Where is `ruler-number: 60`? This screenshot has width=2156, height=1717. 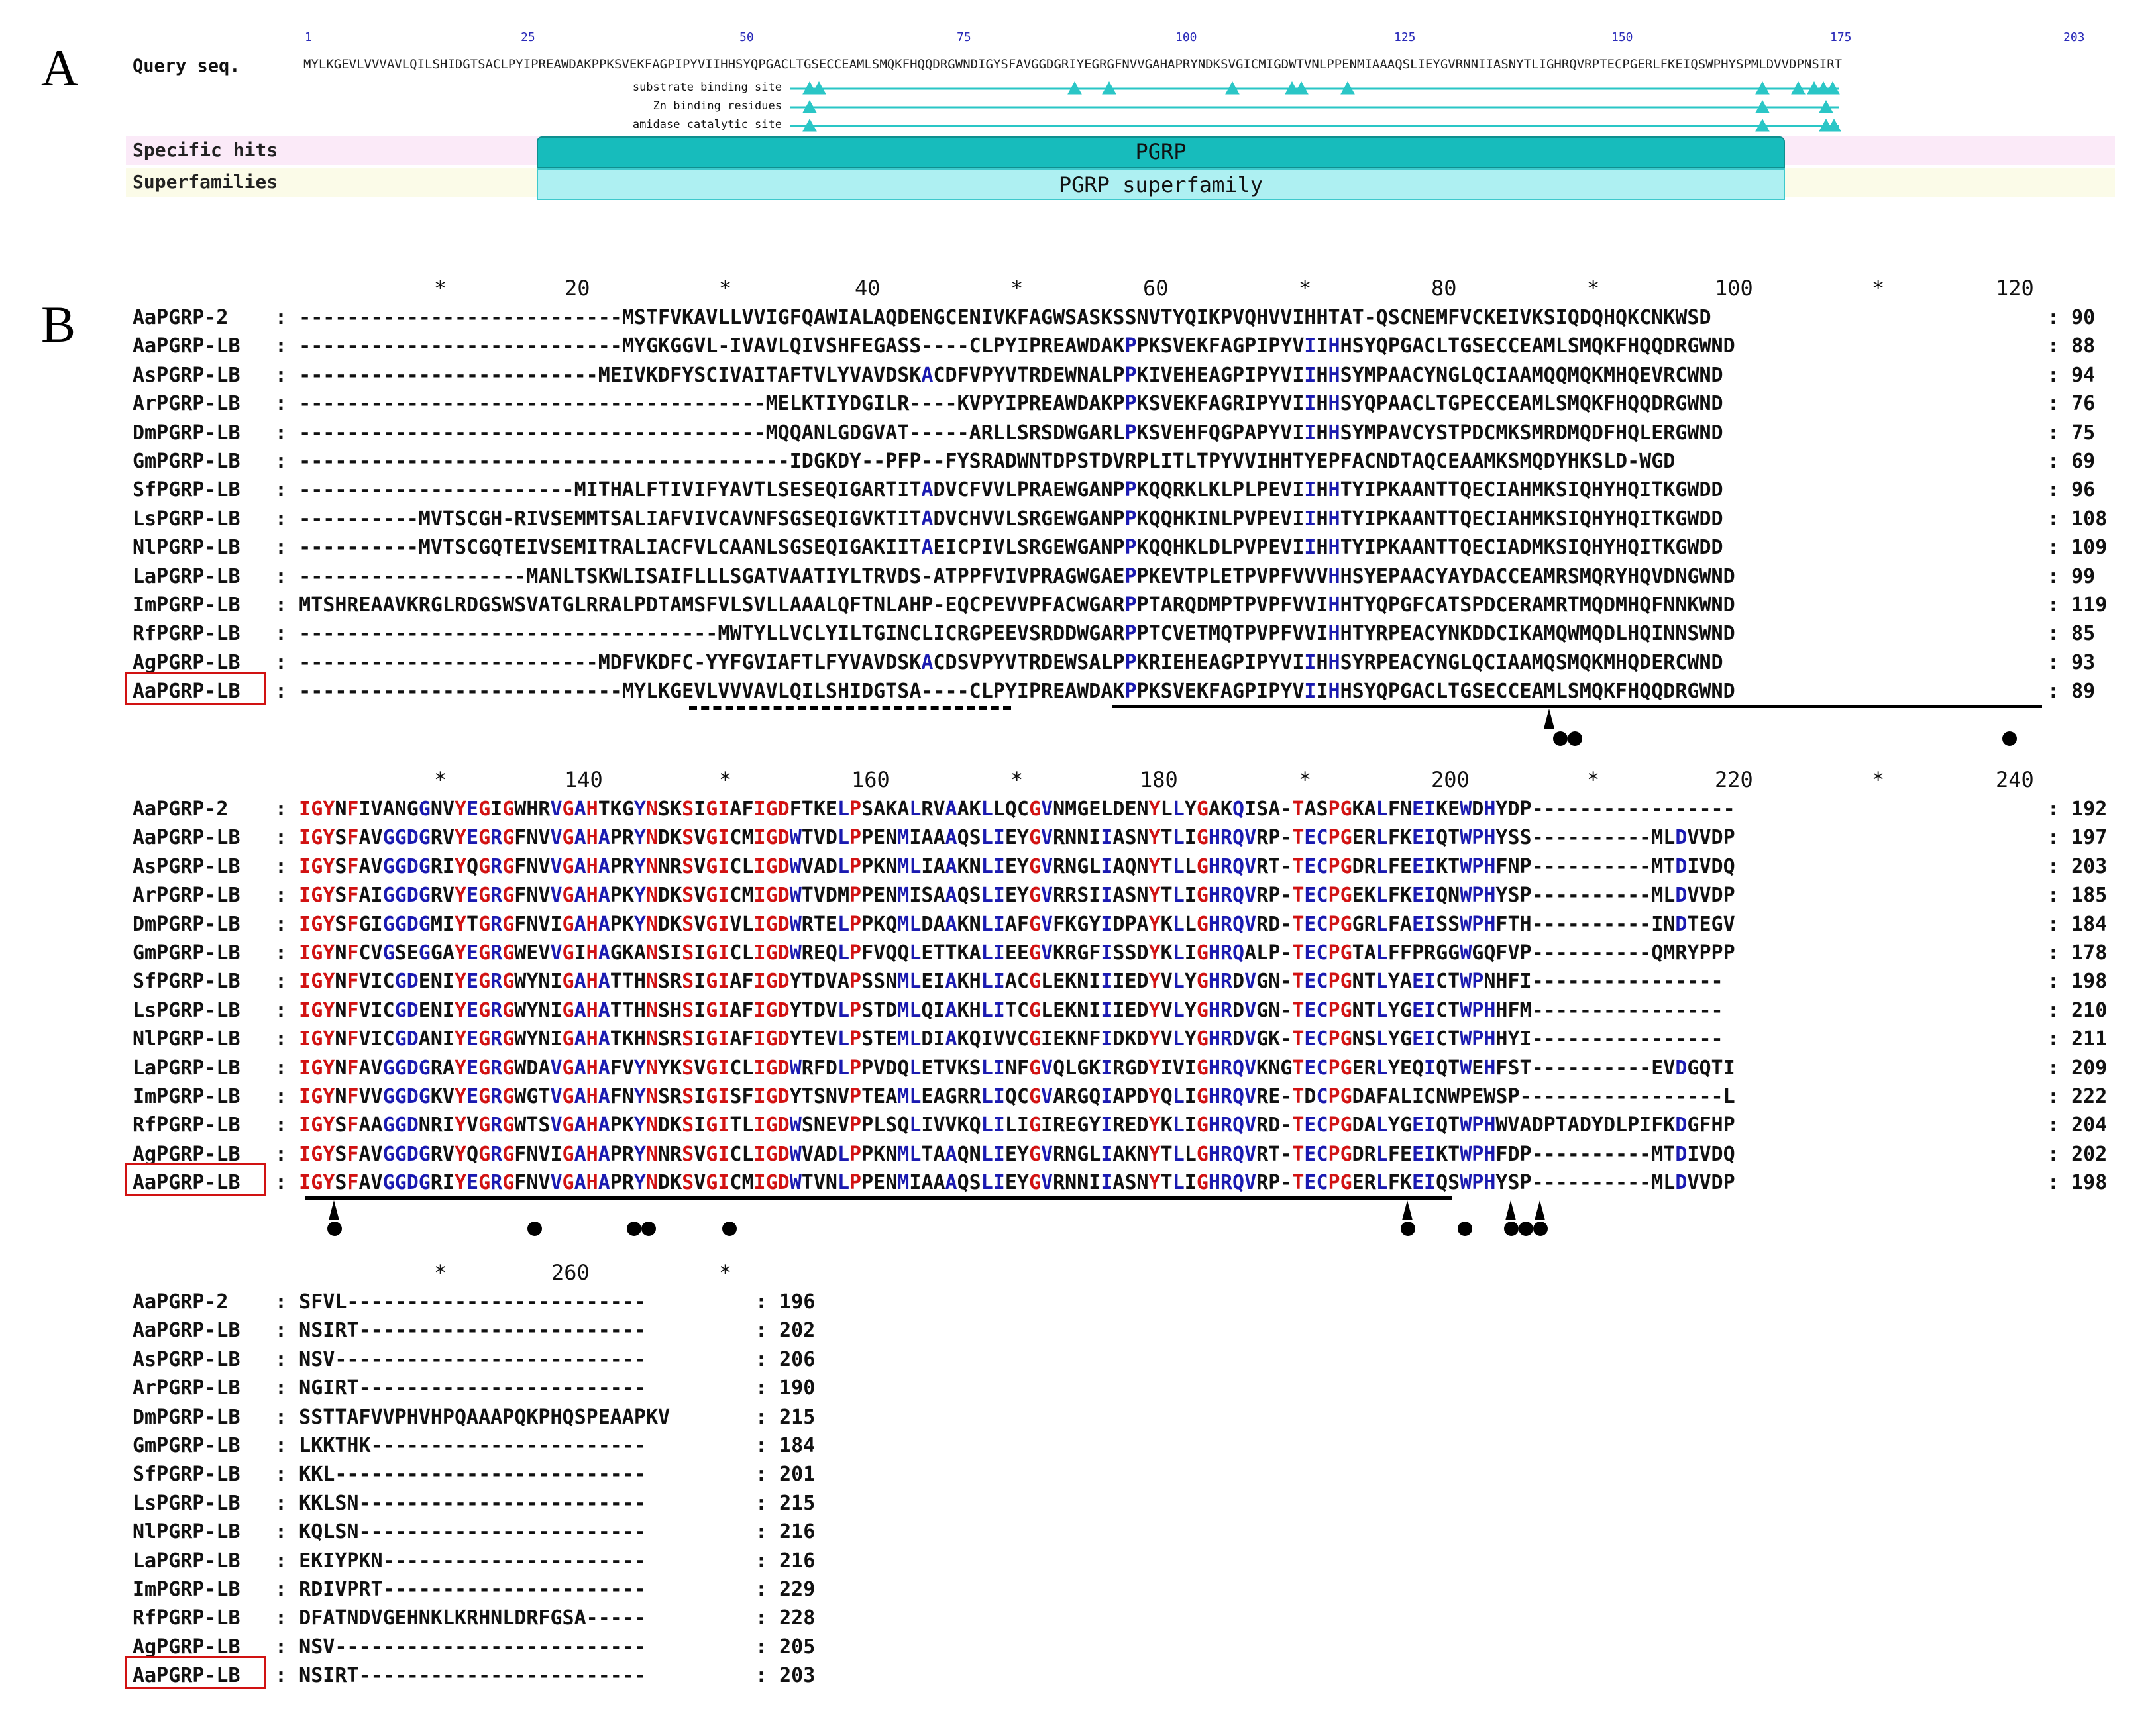 ruler-number: 60 is located at coordinates (1156, 289).